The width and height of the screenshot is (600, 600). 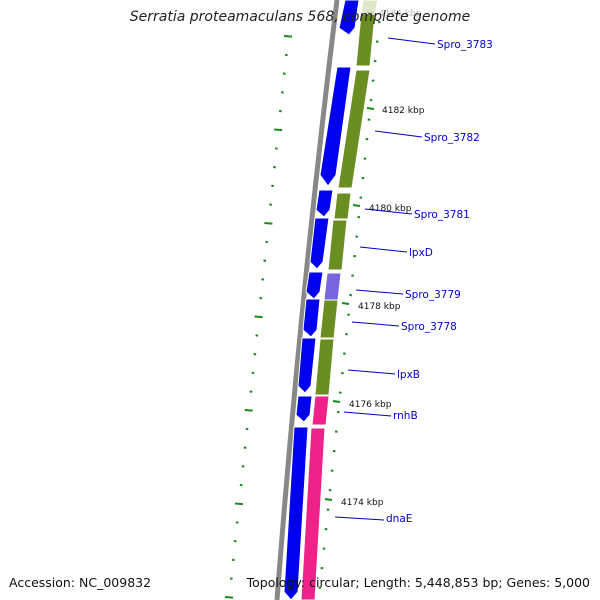 I want to click on kbp-label: 4182 kbp, so click(x=403, y=111).